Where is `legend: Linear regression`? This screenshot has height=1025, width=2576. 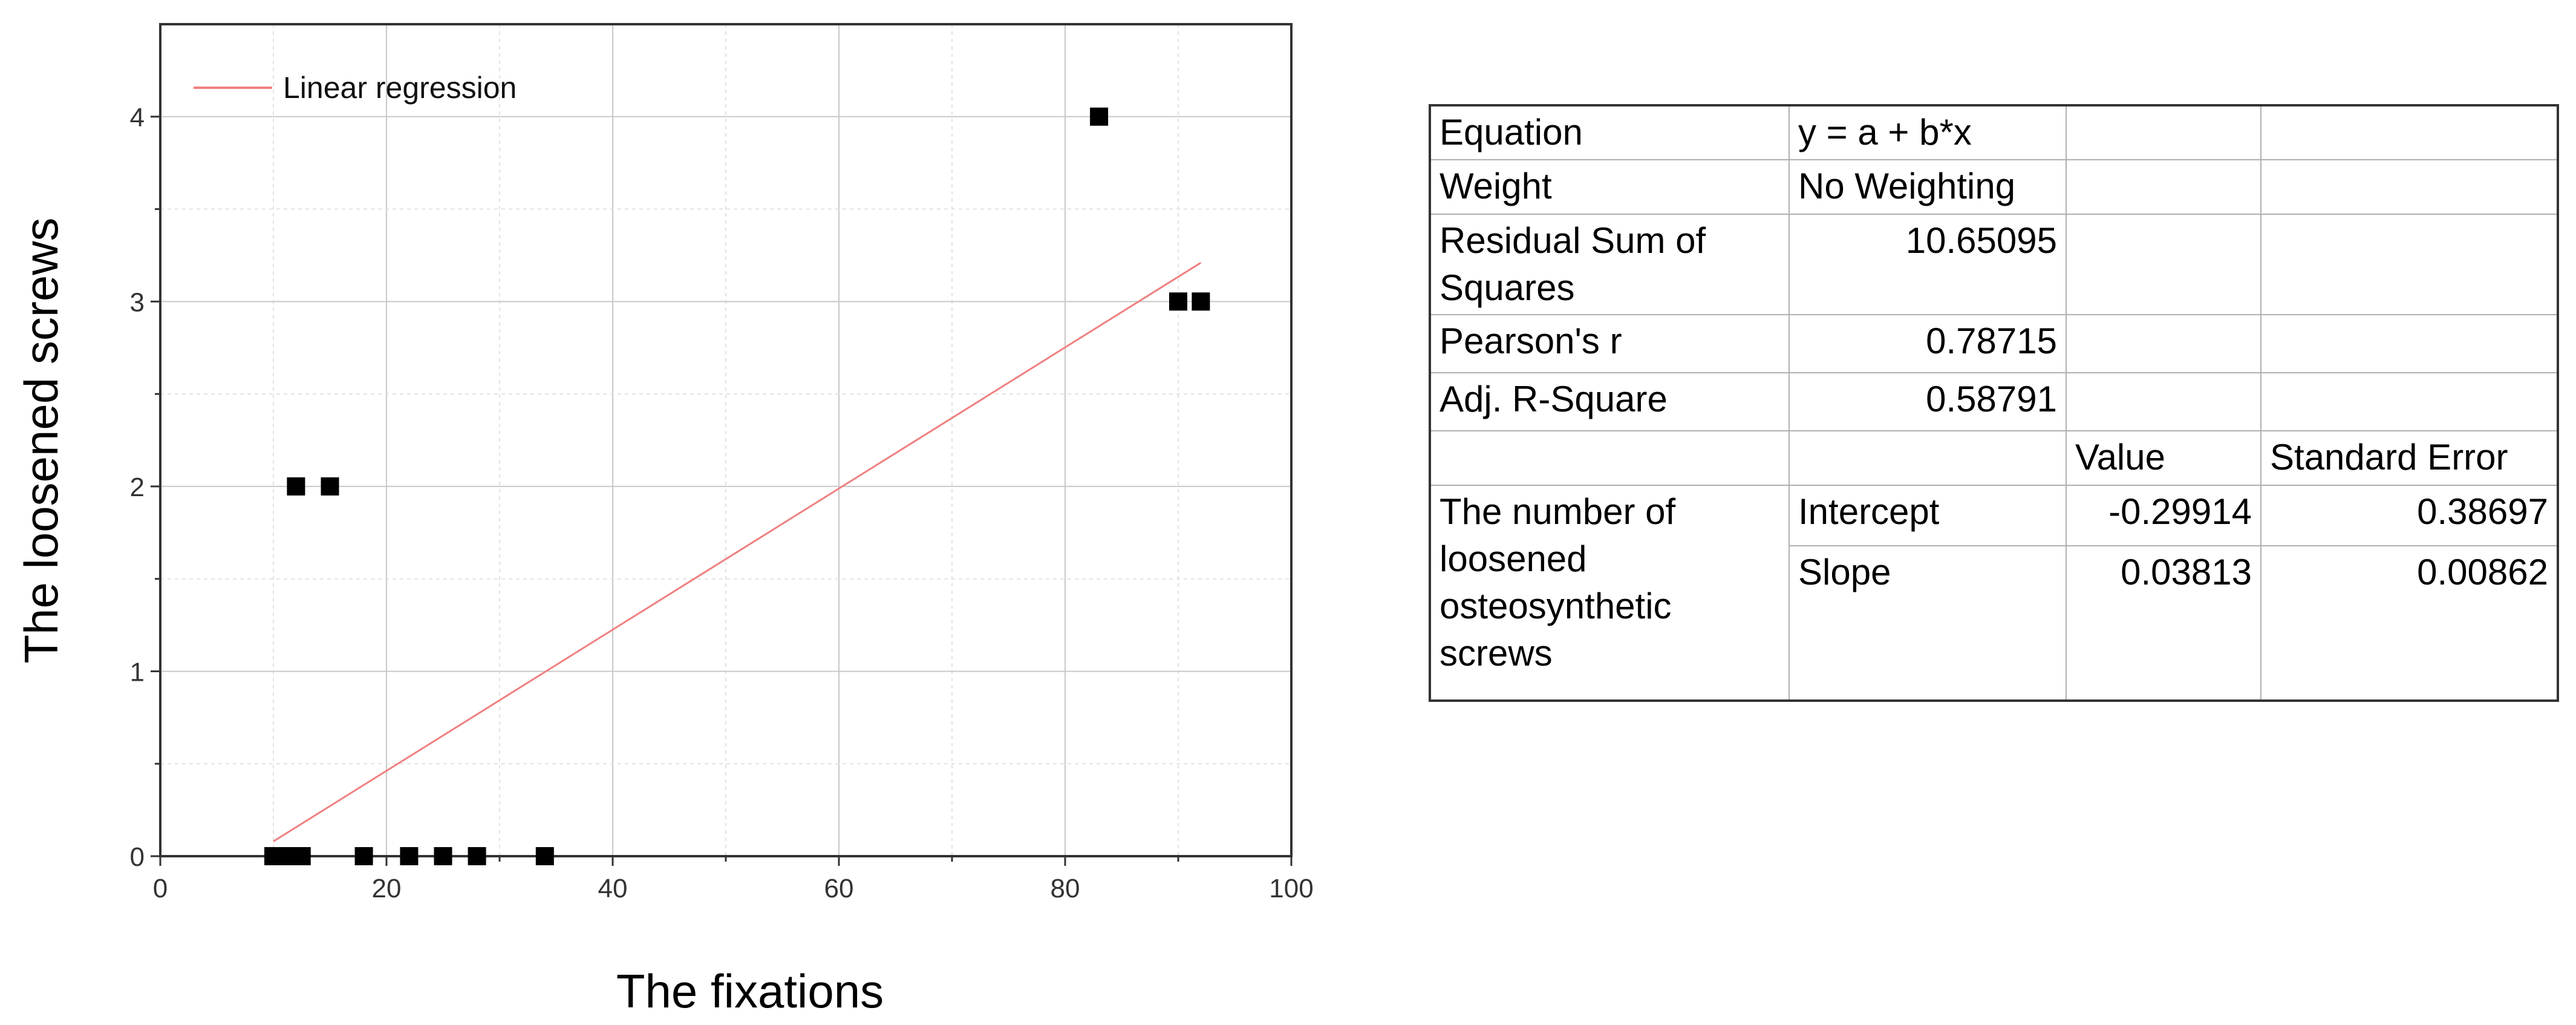
legend: Linear regression is located at coordinates (355, 88).